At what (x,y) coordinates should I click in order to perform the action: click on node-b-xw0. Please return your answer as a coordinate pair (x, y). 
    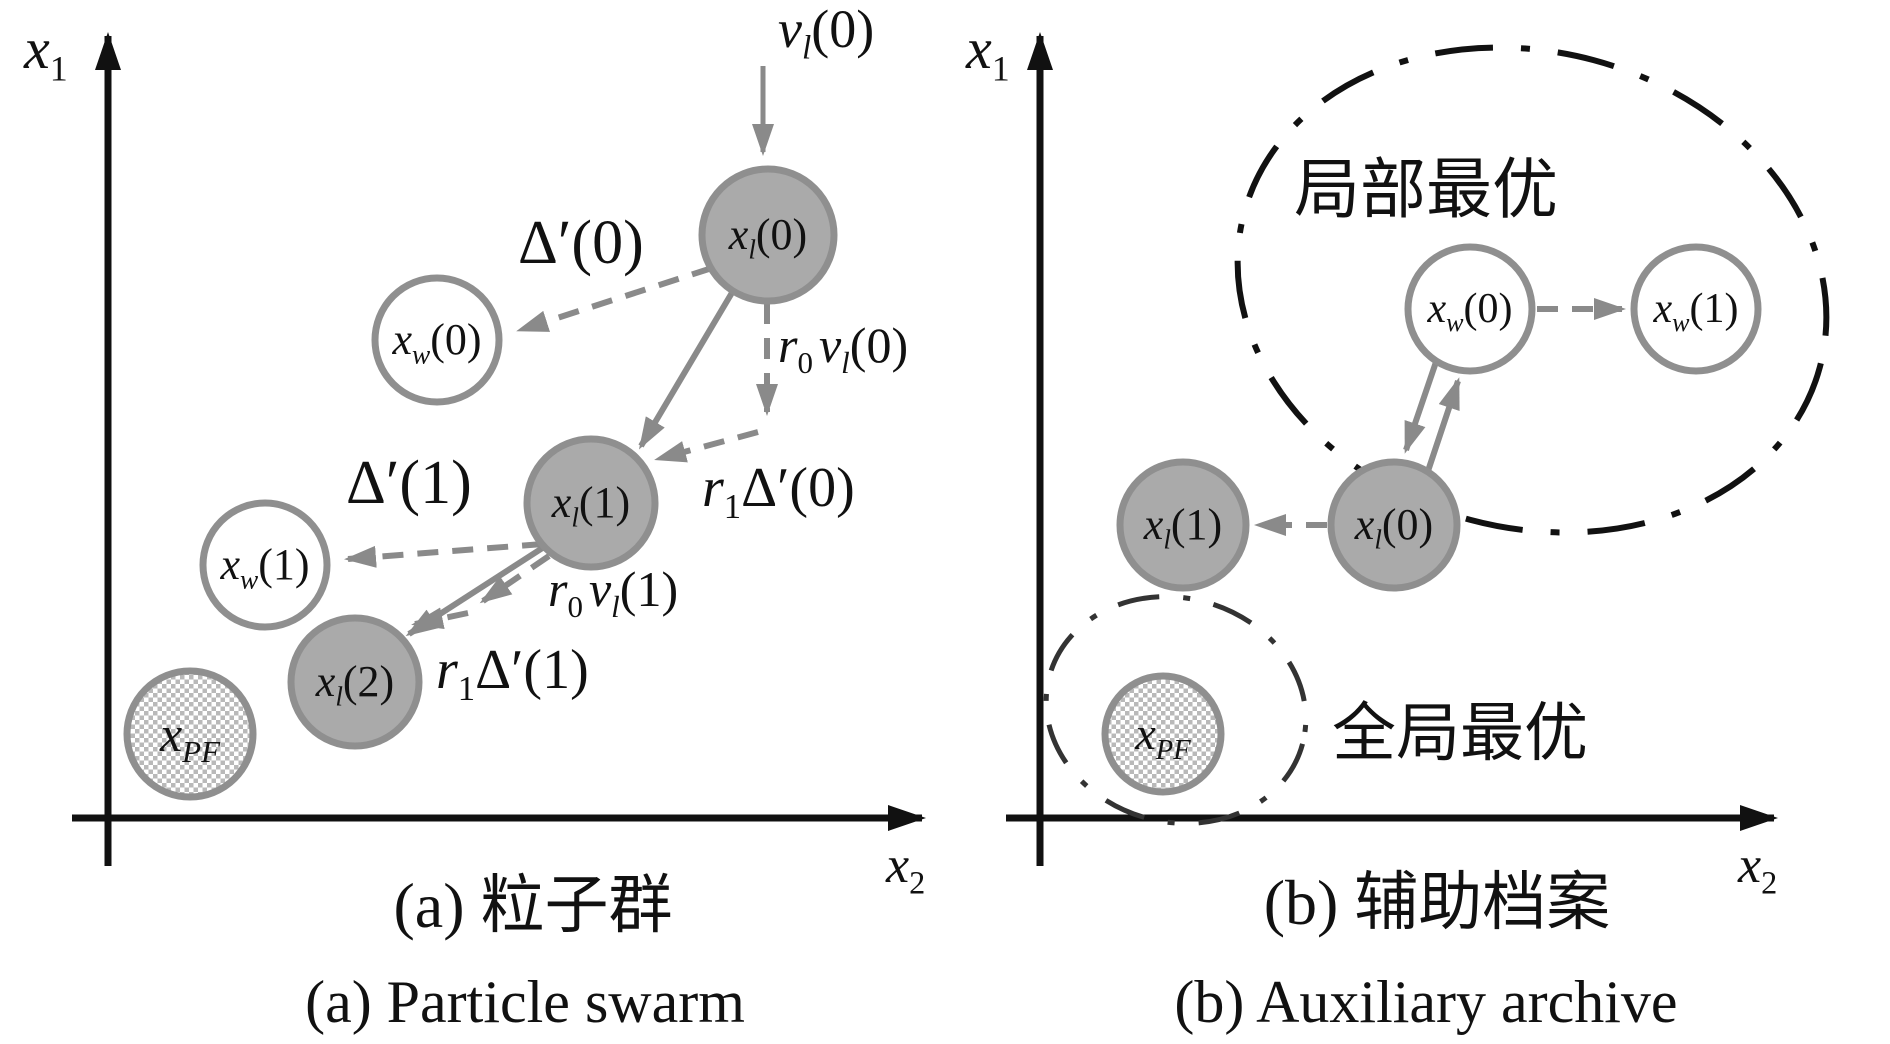
    Looking at the image, I should click on (1470, 309).